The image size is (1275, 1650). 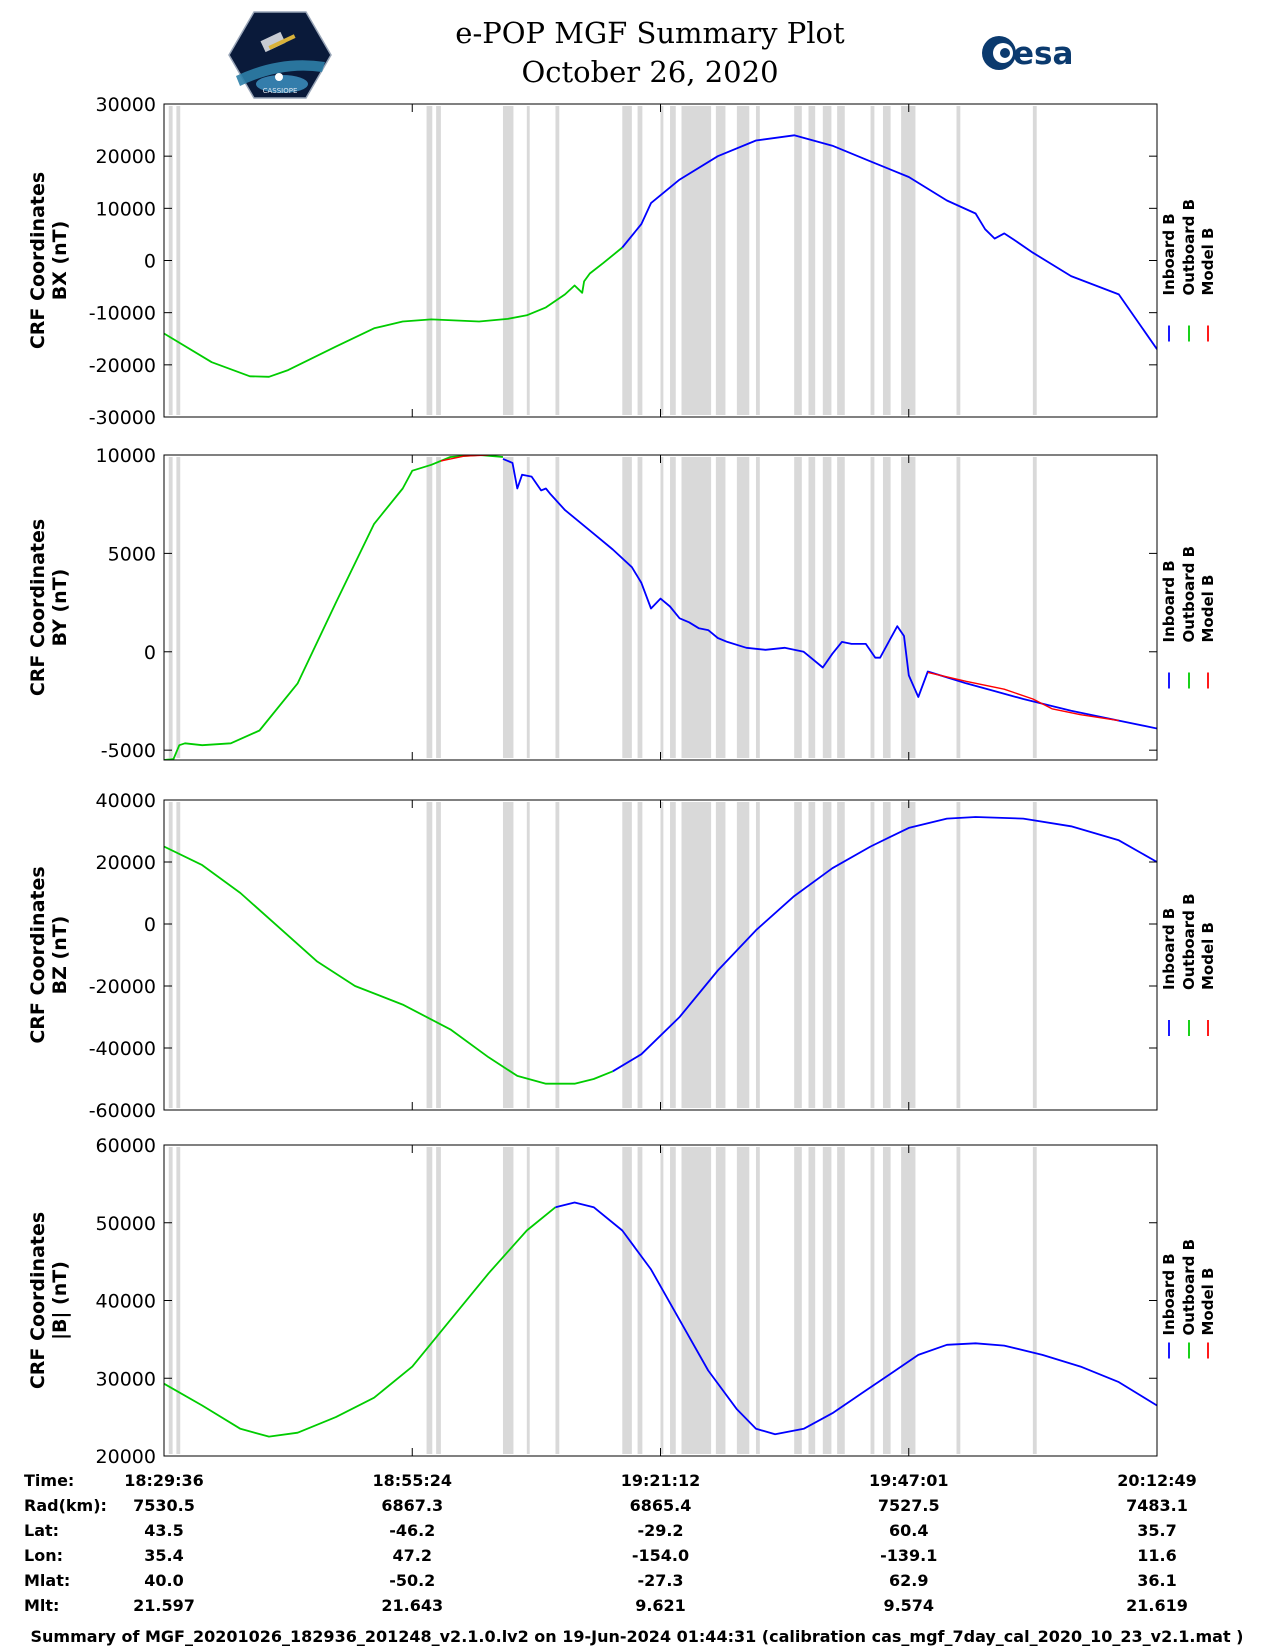 I want to click on table-cell: 21.619, so click(x=1157, y=1605).